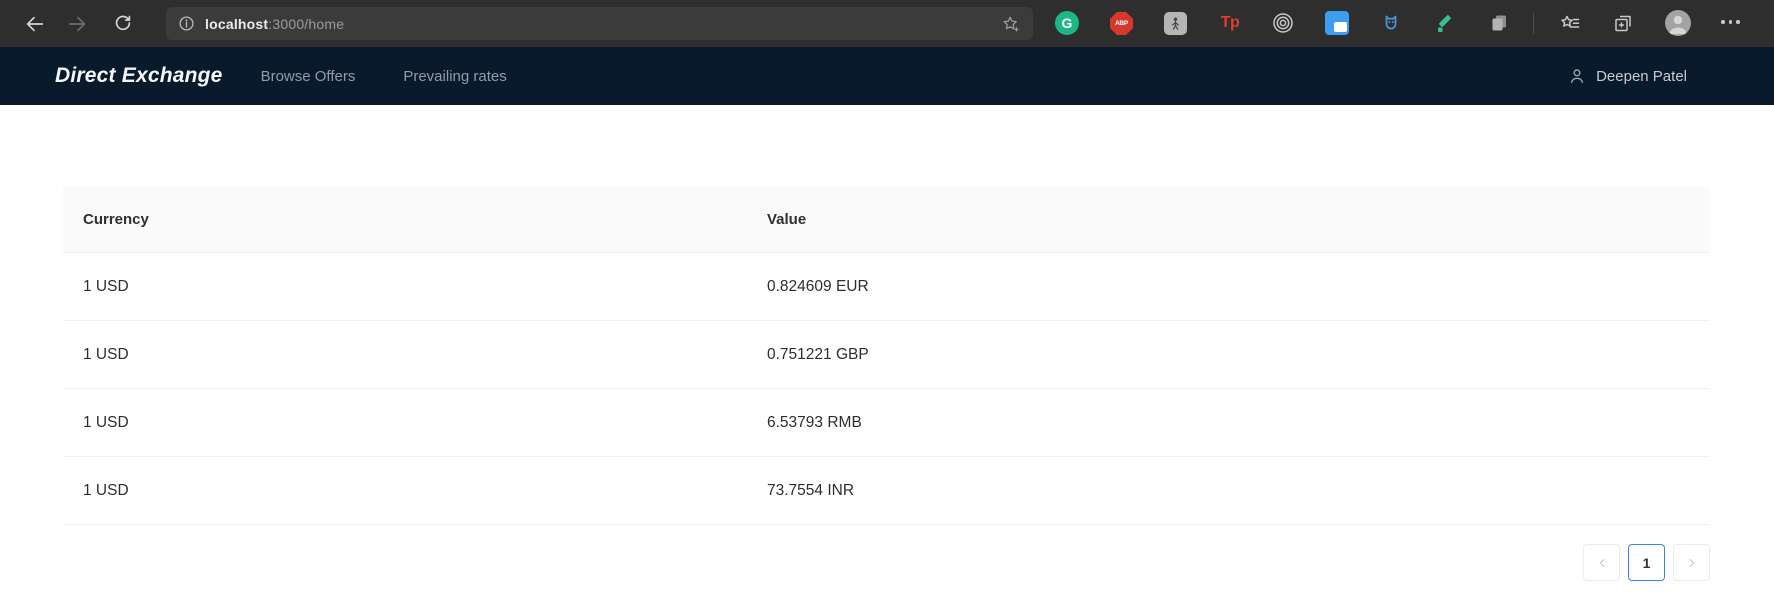 The image size is (1774, 606). I want to click on back-button, so click(35, 24).